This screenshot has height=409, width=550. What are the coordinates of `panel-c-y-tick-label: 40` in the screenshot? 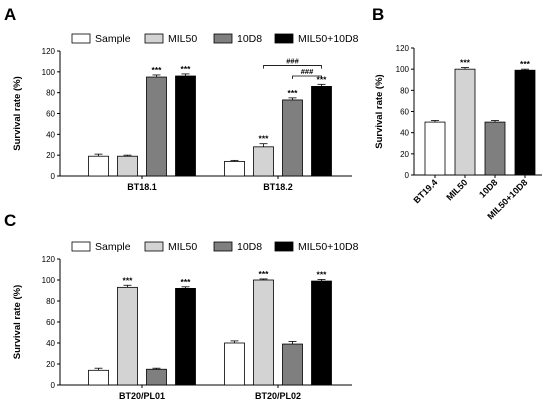 It's located at (50, 343).